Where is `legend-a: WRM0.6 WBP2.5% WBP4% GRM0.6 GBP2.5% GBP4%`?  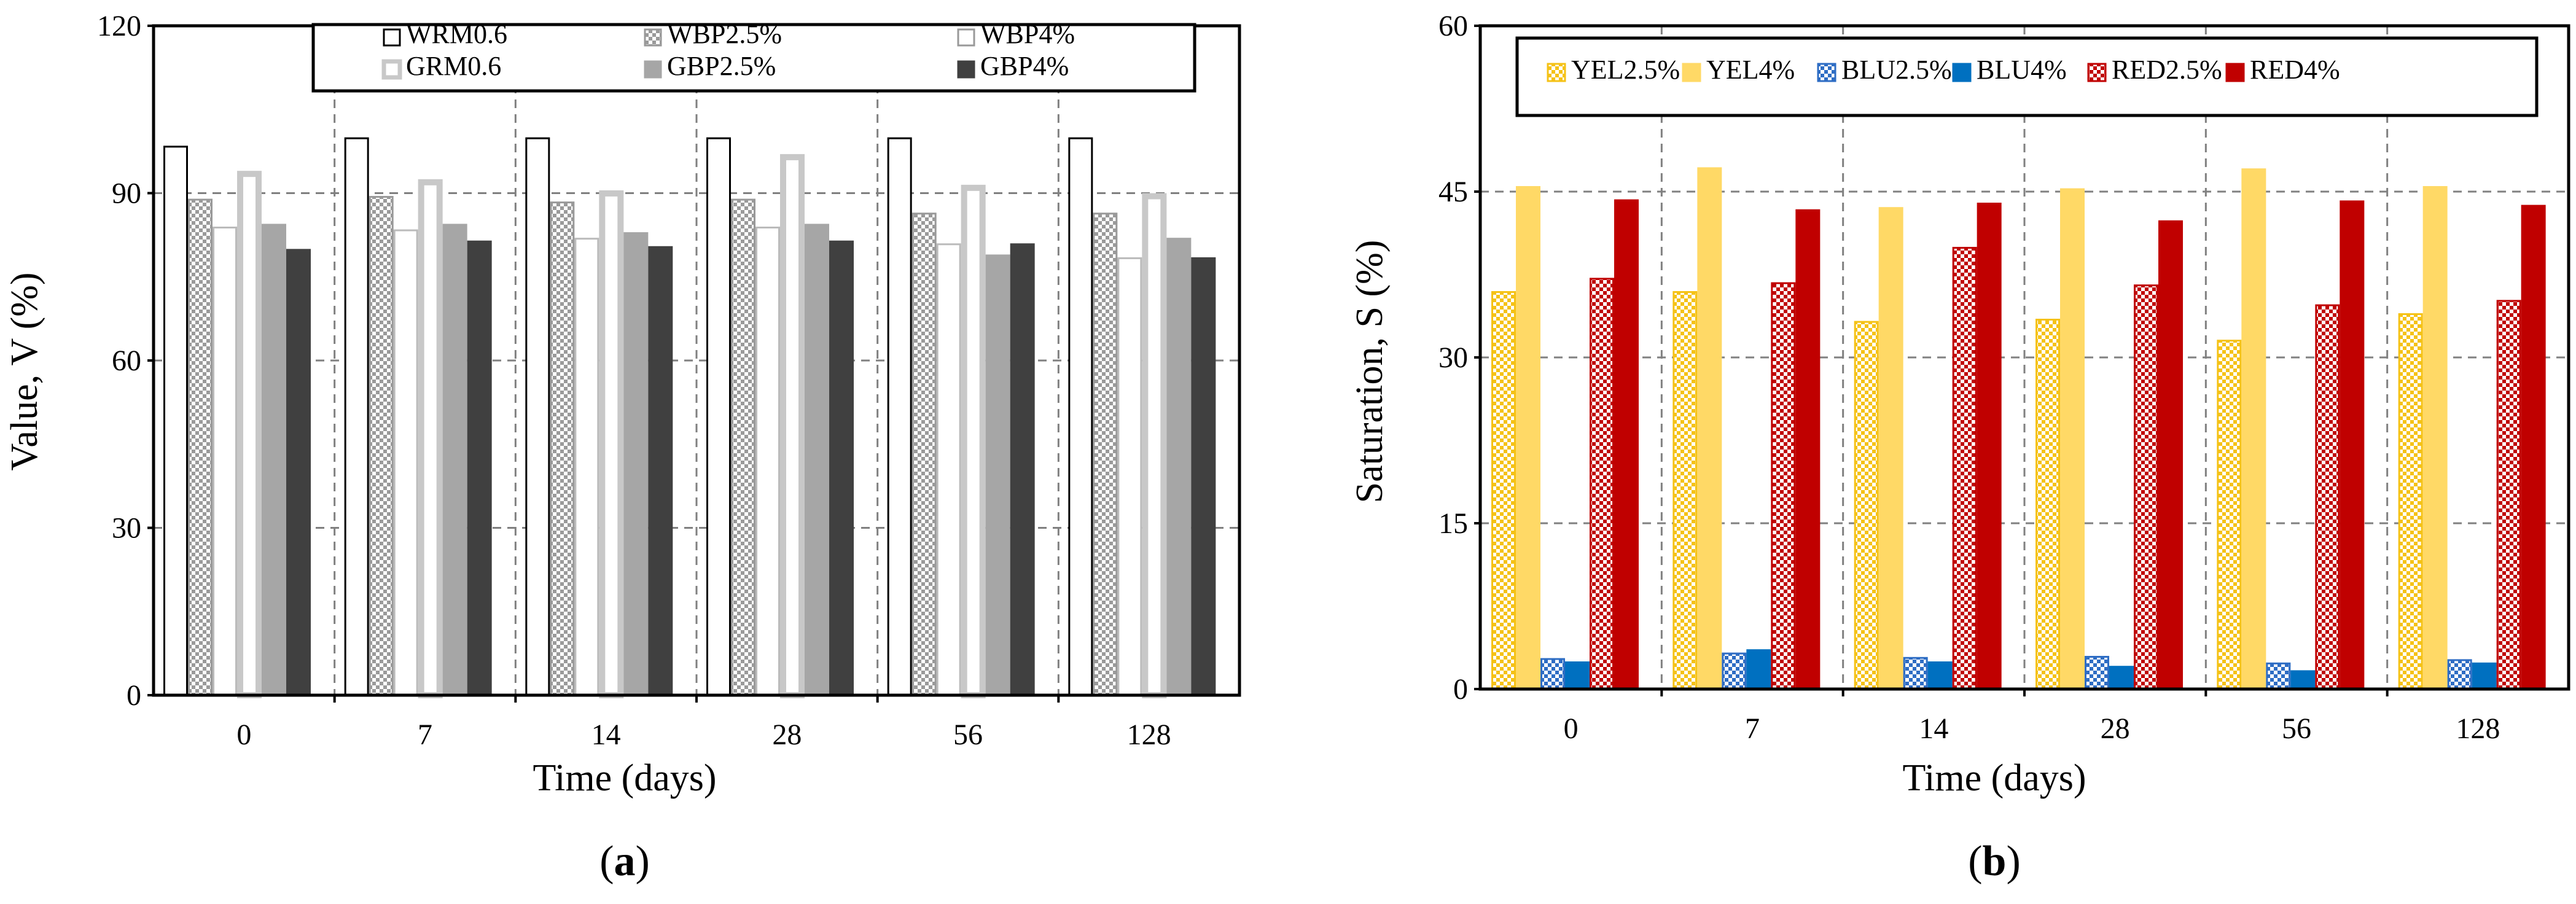 legend-a: WRM0.6 WBP2.5% WBP4% GRM0.6 GBP2.5% GBP4% is located at coordinates (753, 56).